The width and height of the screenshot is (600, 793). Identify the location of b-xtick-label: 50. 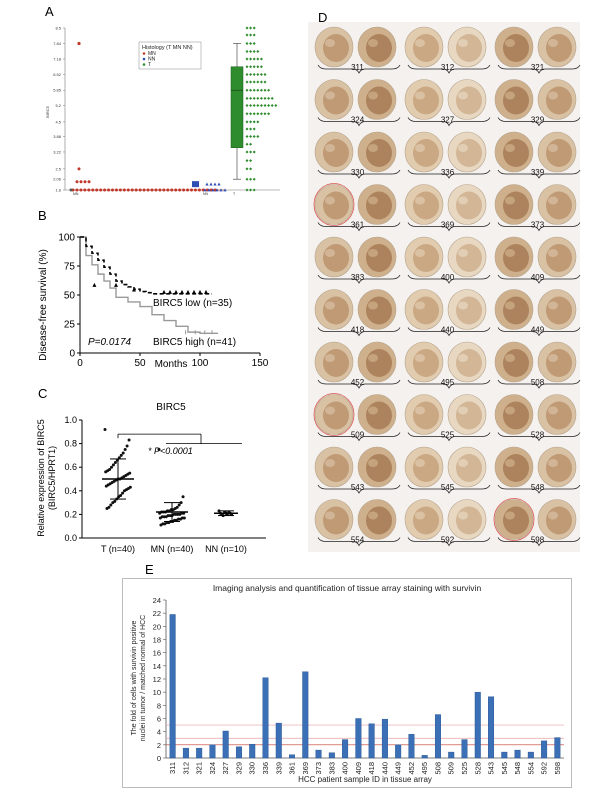
(140, 363).